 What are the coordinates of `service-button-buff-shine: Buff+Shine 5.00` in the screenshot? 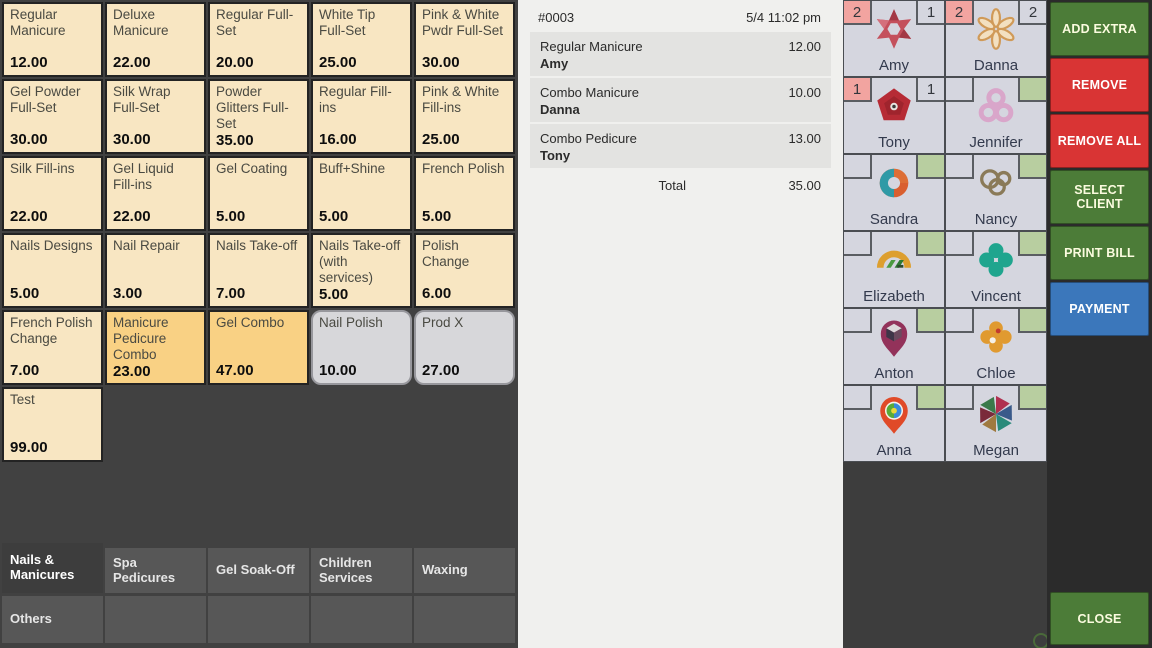 It's located at (361, 193).